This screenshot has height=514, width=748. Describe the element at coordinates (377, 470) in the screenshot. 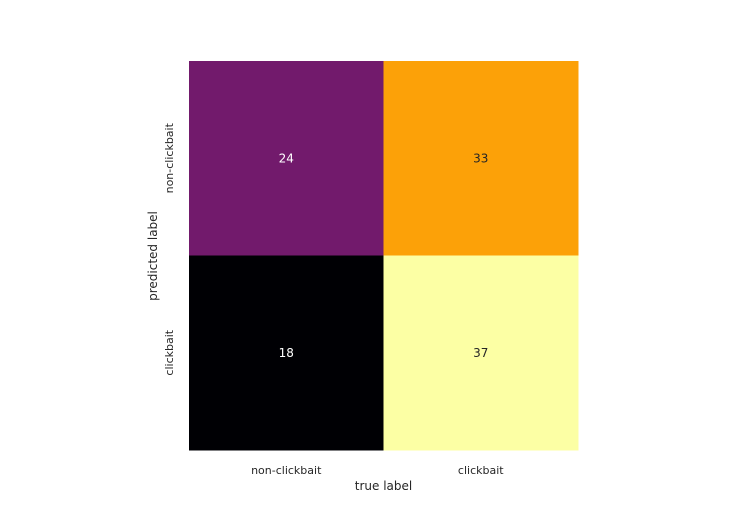

I see `x-tick-labels: non-clickbait clickbait` at that location.